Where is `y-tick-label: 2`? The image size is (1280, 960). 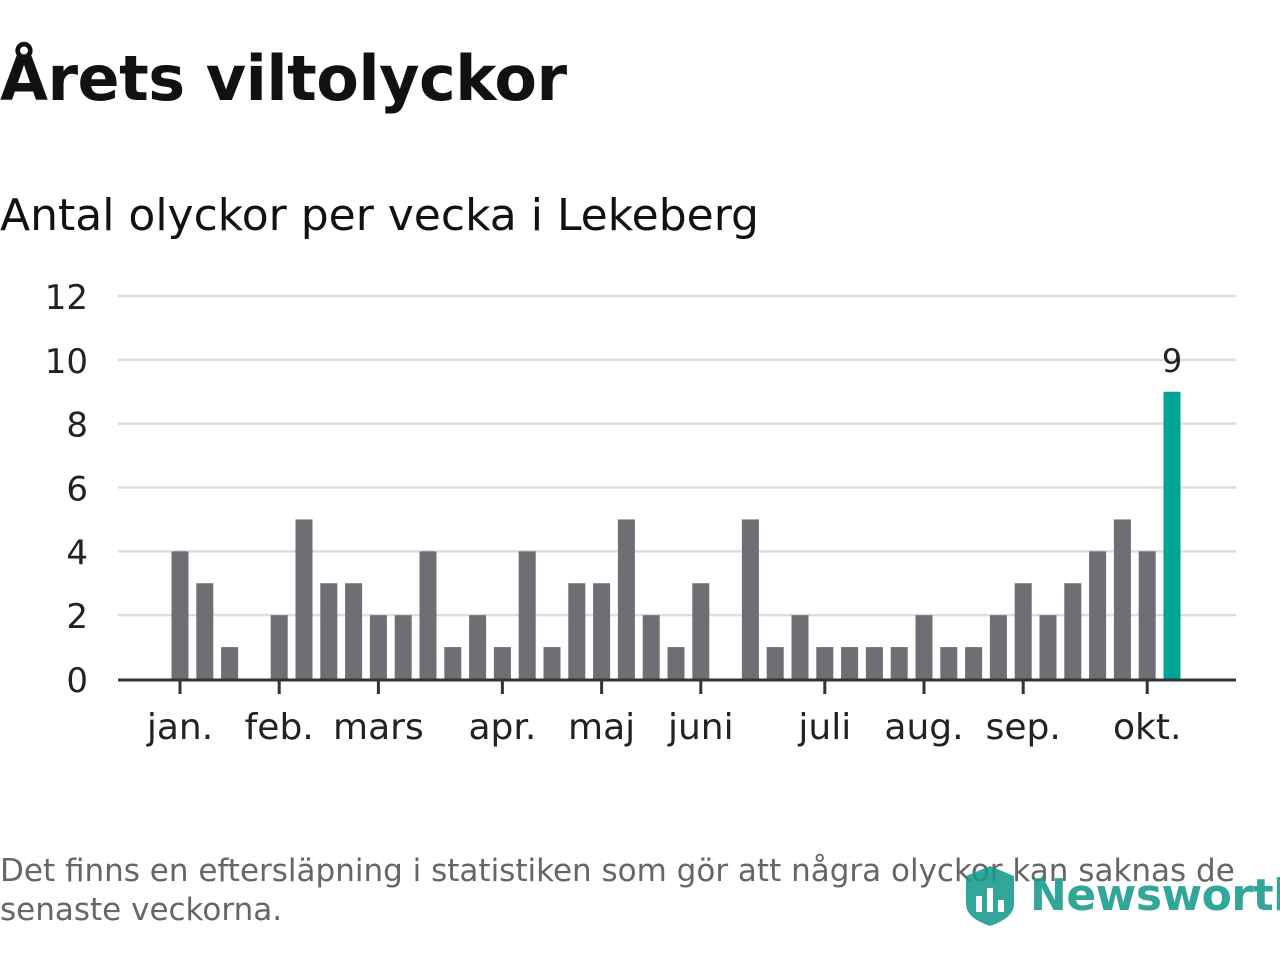
y-tick-label: 2 is located at coordinates (77, 617).